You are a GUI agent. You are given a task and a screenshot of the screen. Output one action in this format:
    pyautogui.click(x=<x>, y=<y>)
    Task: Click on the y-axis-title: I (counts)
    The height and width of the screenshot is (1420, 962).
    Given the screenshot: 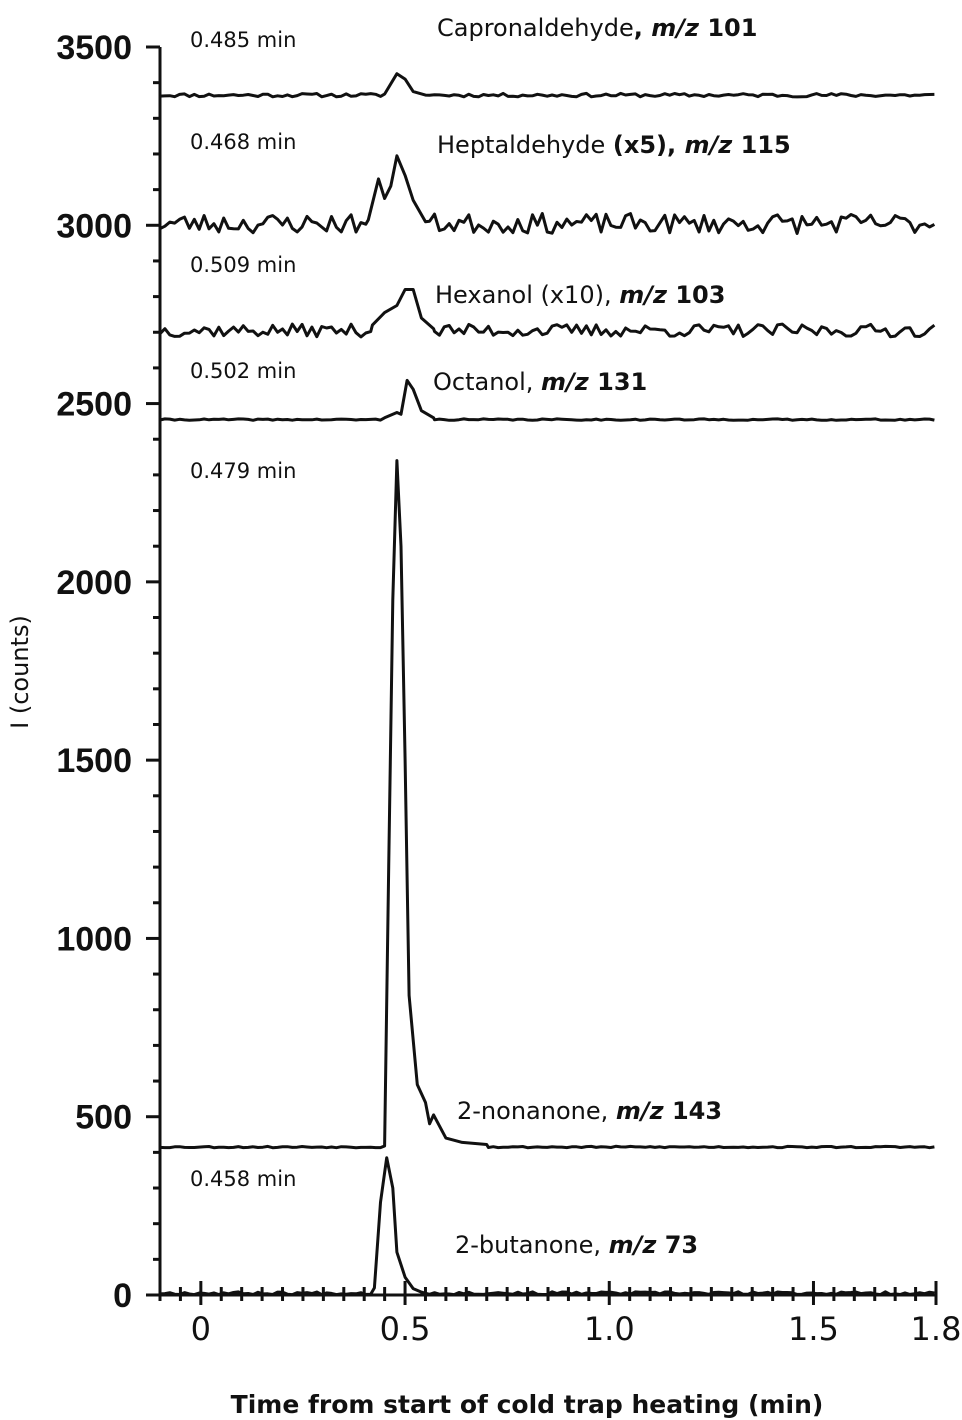 What is the action you would take?
    pyautogui.click(x=20, y=672)
    